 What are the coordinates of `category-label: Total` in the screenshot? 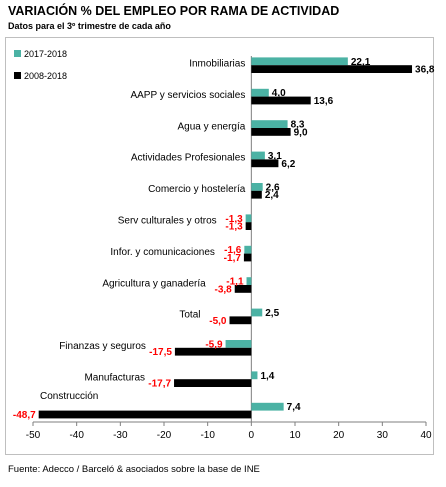 It's located at (189, 315).